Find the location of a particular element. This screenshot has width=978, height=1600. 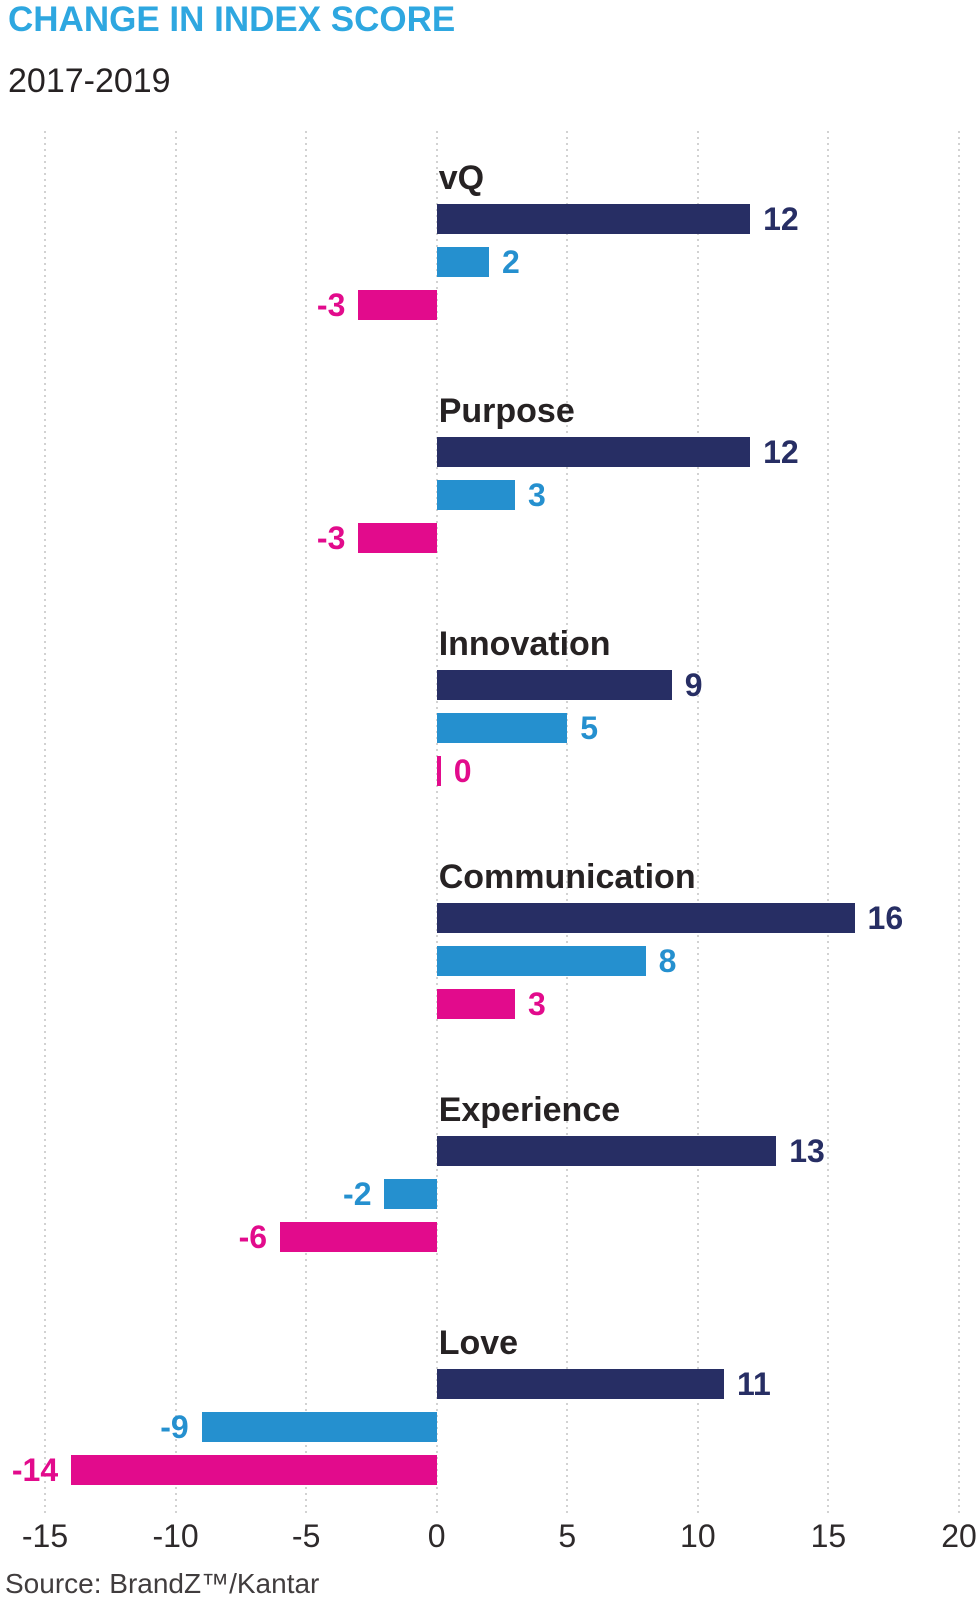

bar-innovation-navy is located at coordinates (554, 685).